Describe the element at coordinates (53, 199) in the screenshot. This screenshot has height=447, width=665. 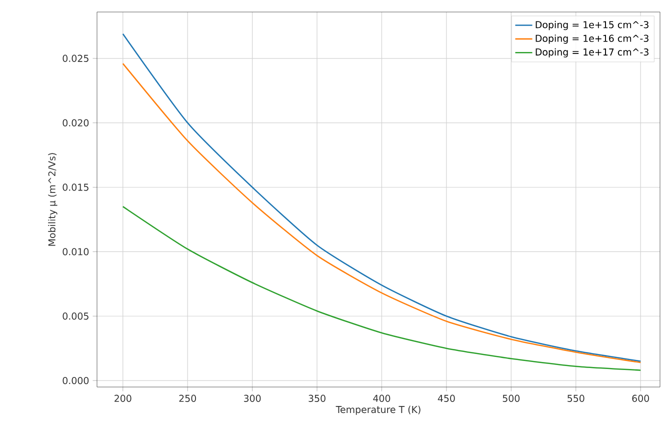
I see `y-axis-title: Mobility µ (m^2/Vs)` at that location.